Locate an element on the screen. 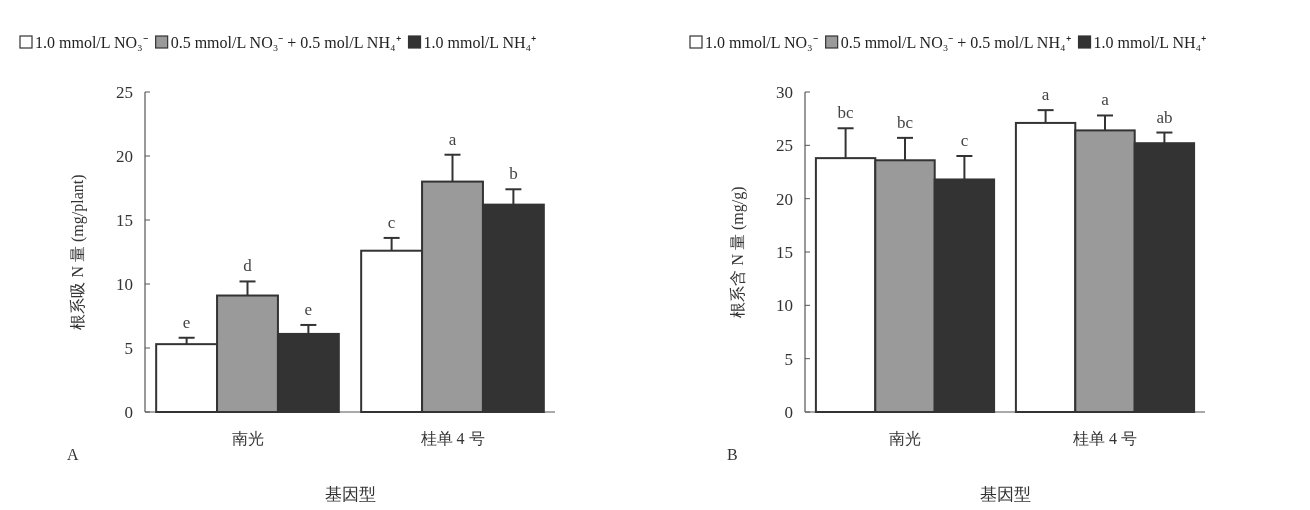  text: B is located at coordinates (732, 454).